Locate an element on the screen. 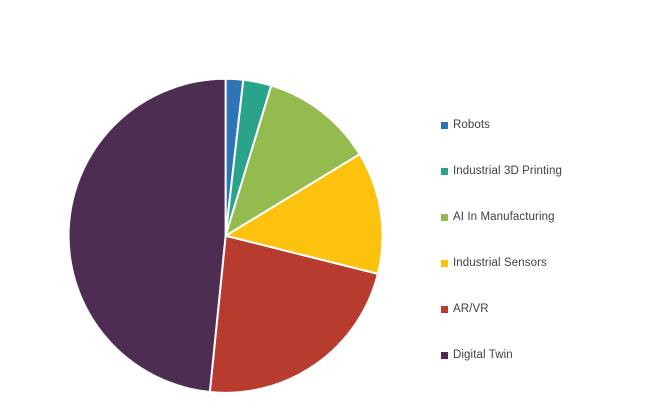  legend-item-ar-vr: AR/VR is located at coordinates (501, 309).